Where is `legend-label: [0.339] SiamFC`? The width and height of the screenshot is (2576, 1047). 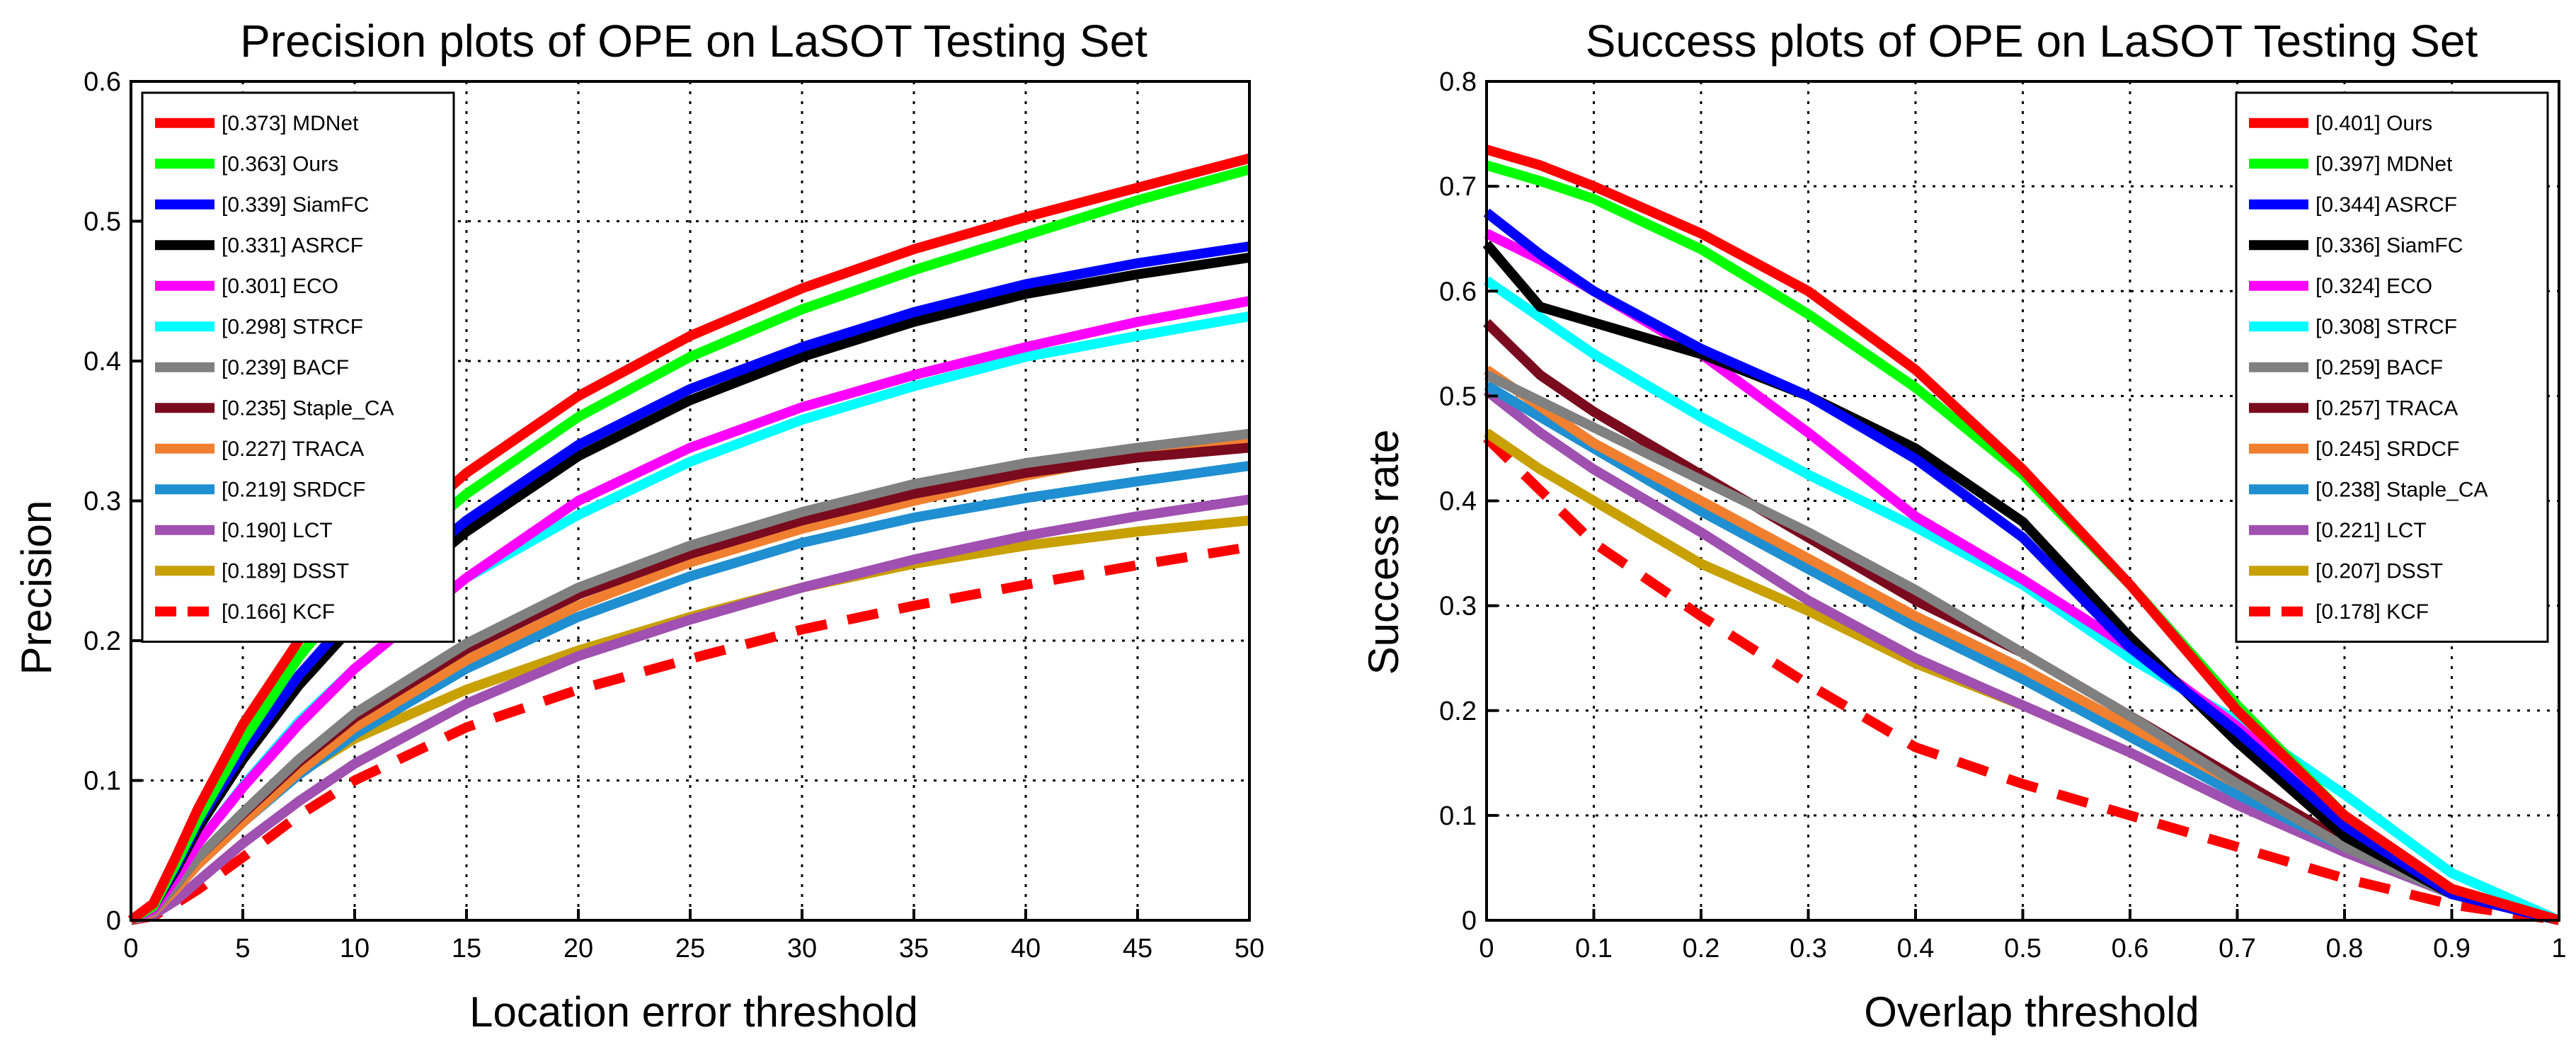
legend-label: [0.339] SiamFC is located at coordinates (295, 205).